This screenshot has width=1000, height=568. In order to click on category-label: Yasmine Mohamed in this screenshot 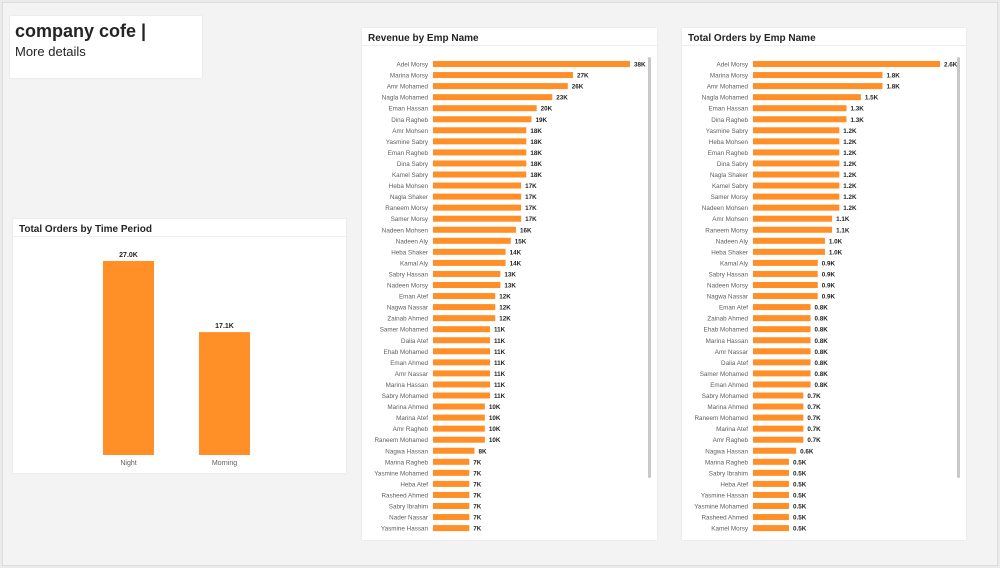, I will do `click(401, 473)`.